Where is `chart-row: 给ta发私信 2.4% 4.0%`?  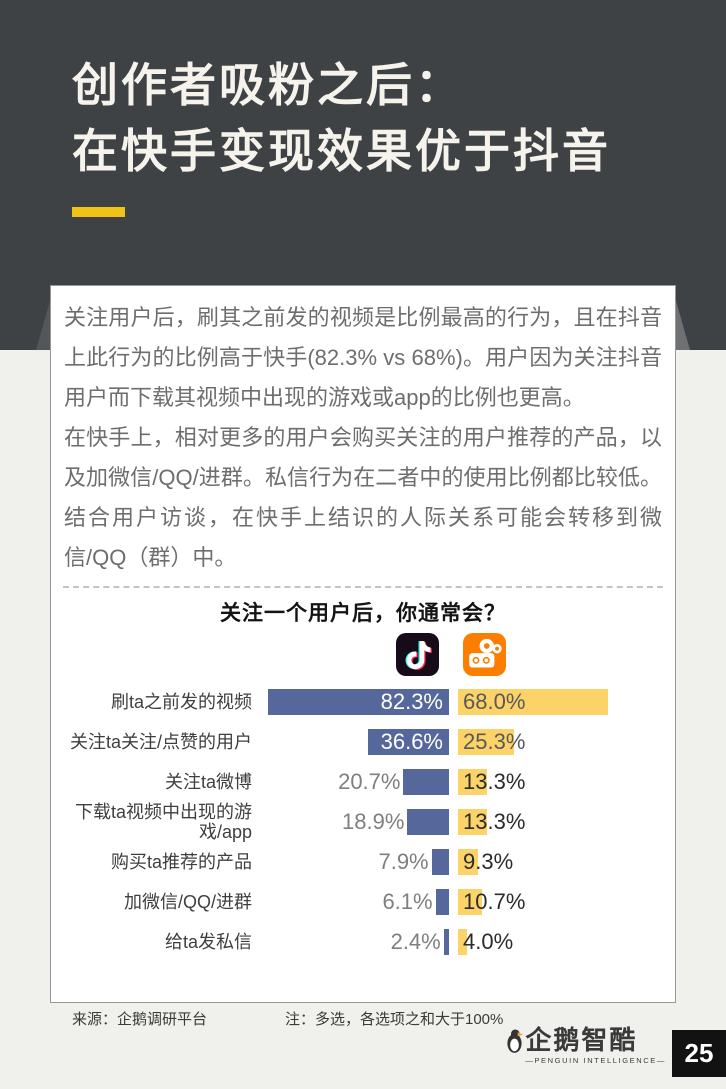
chart-row: 给ta发私信 2.4% 4.0% is located at coordinates (363, 942).